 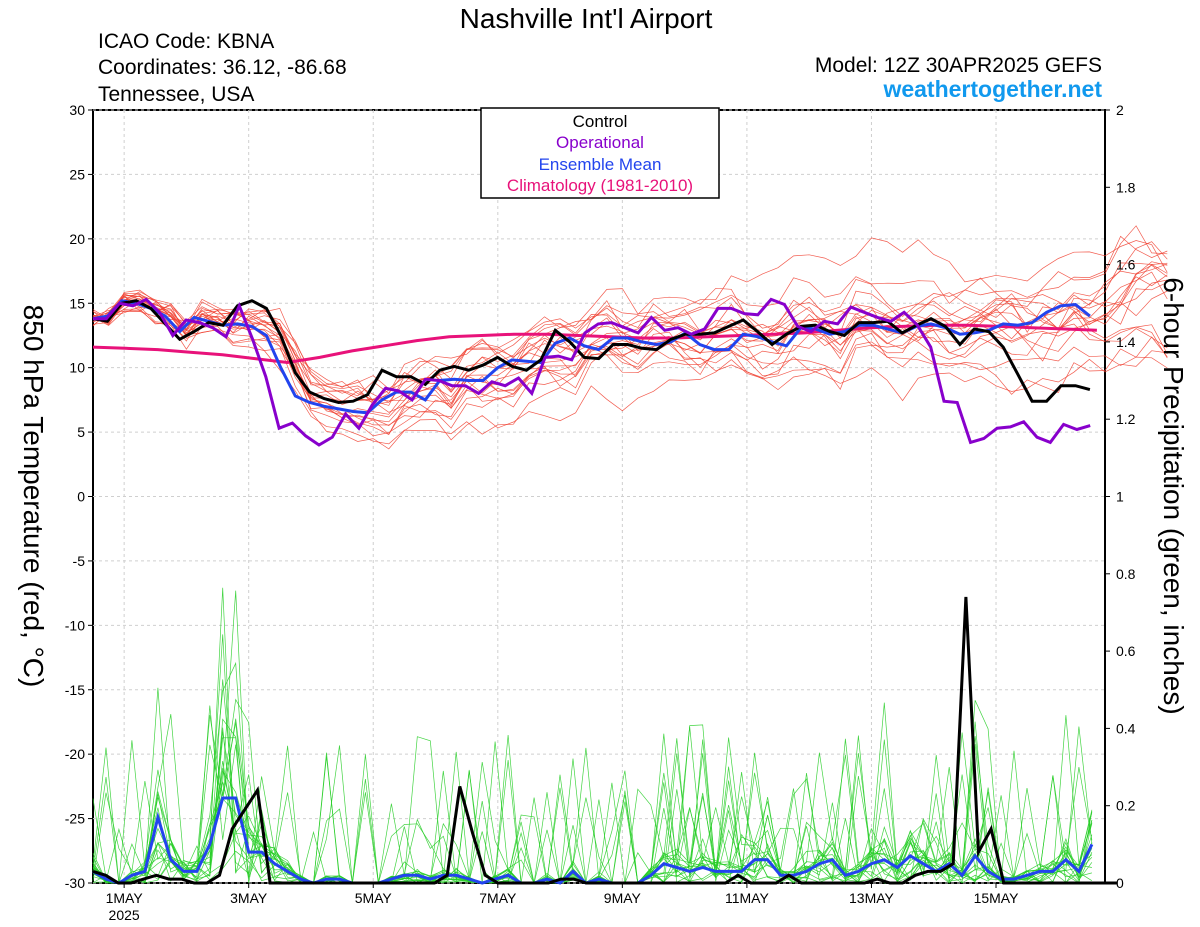 What do you see at coordinates (1120, 110) in the screenshot?
I see `y2-tick-label: 2` at bounding box center [1120, 110].